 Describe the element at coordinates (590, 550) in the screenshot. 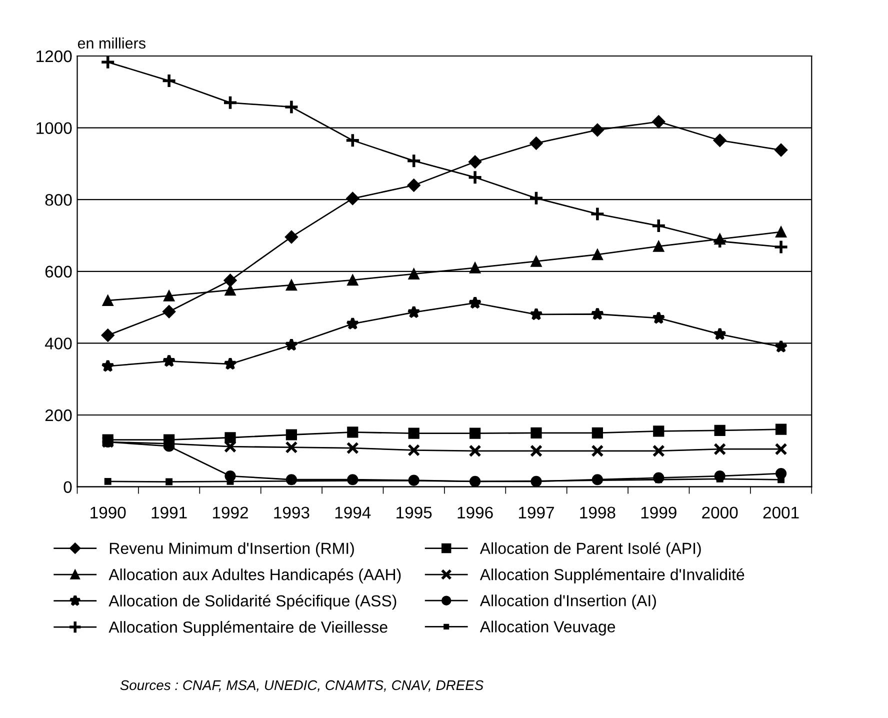

I see `legend-label: Allocation de Parent Isolé (API)` at that location.